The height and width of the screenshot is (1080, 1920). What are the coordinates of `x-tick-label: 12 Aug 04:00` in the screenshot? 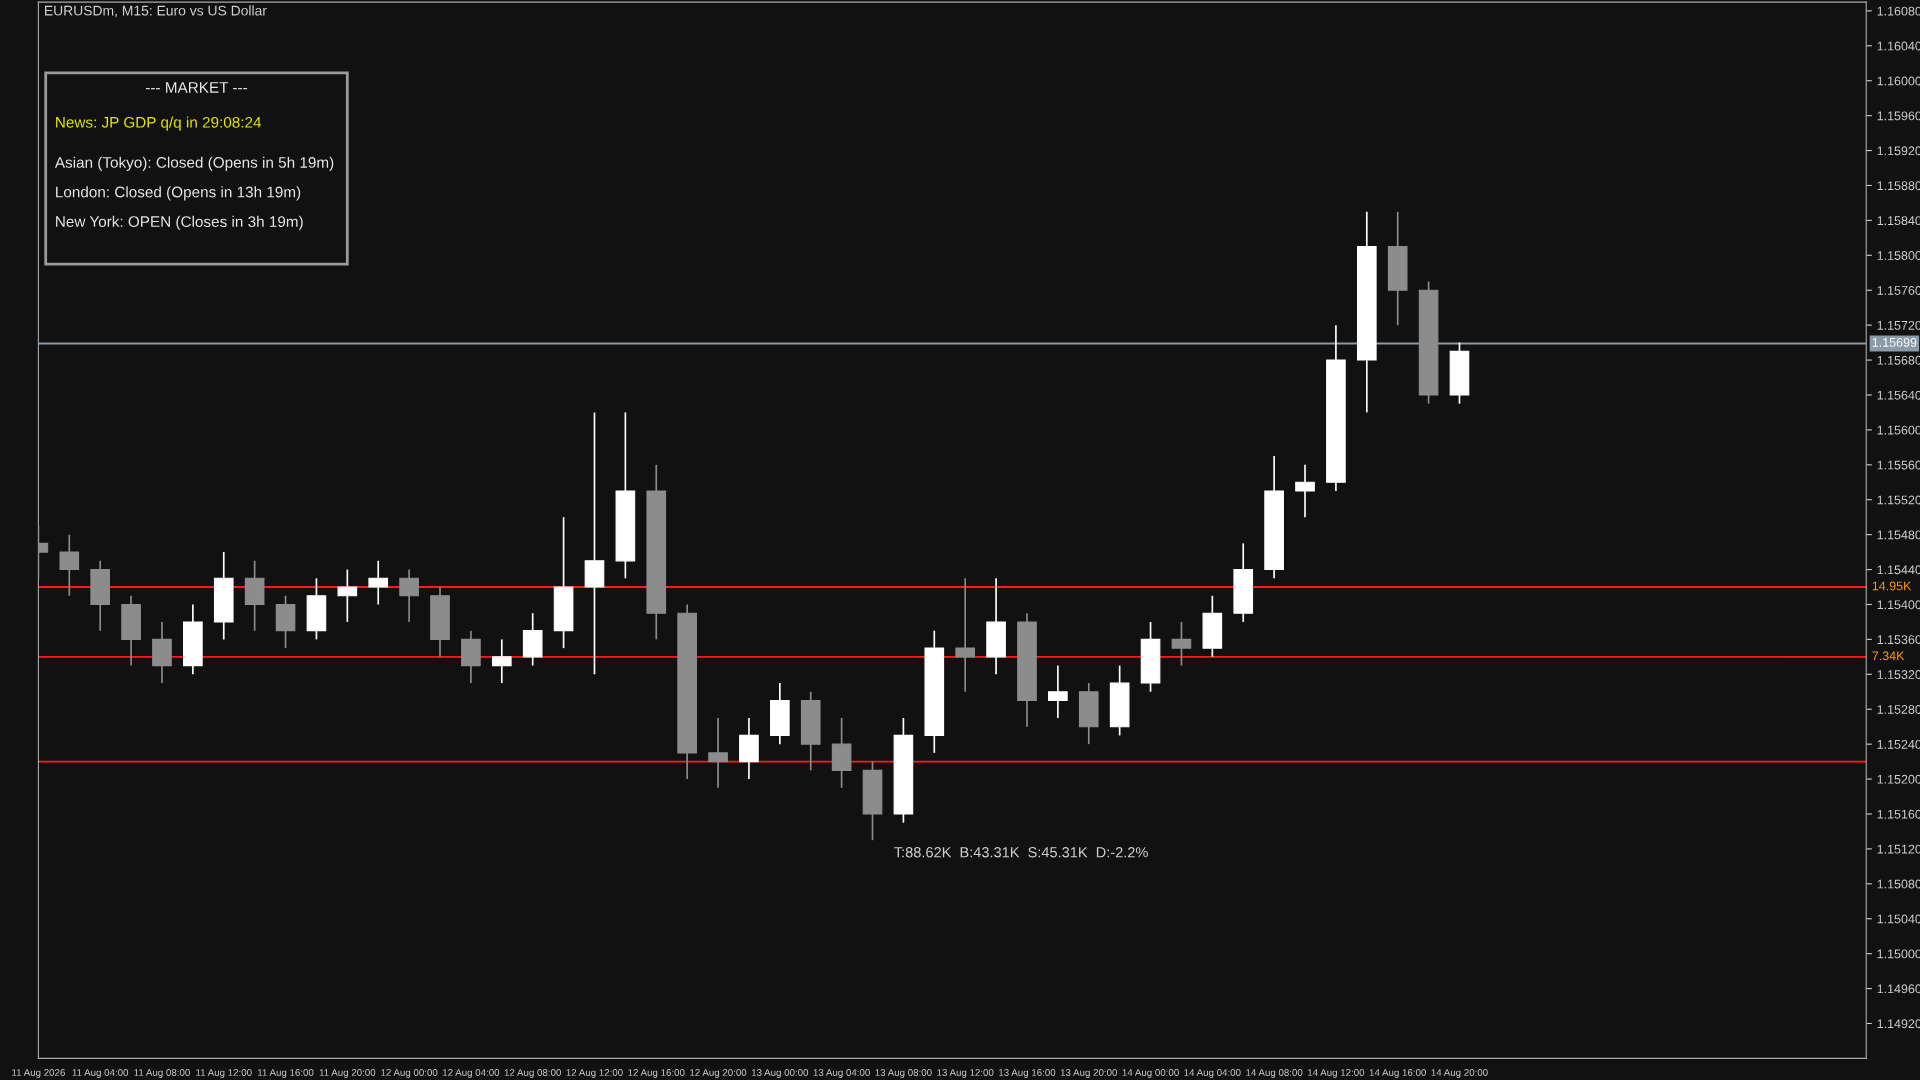 It's located at (471, 1073).